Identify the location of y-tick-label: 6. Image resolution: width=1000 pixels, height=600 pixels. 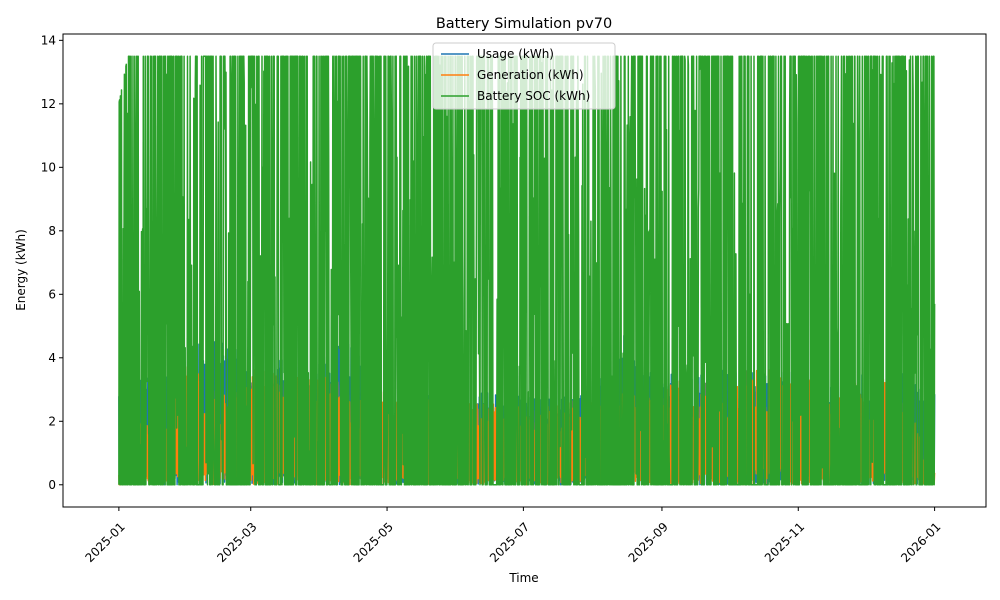
(52, 294).